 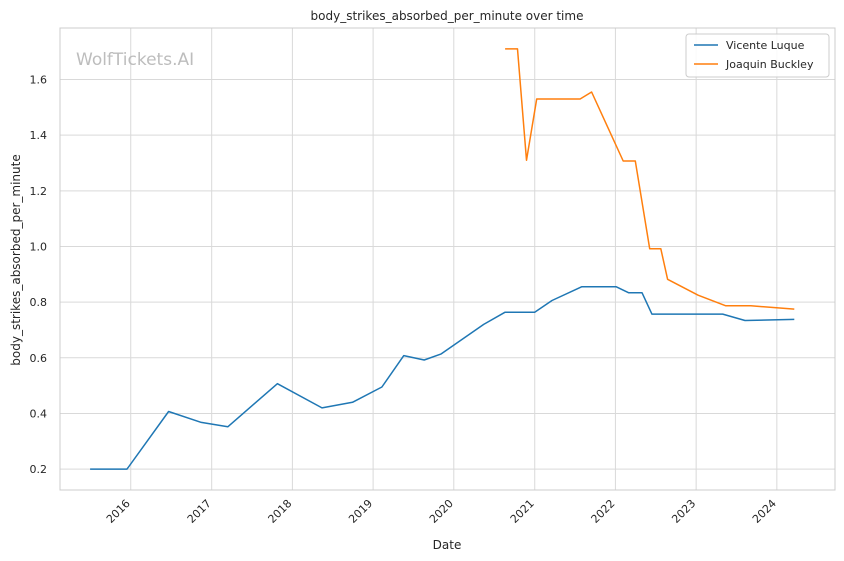 I want to click on legend-box, so click(x=757, y=55).